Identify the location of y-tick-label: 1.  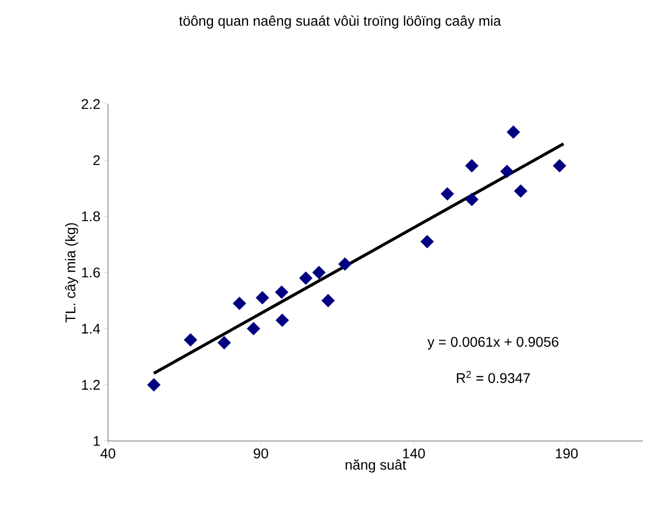
(97, 441).